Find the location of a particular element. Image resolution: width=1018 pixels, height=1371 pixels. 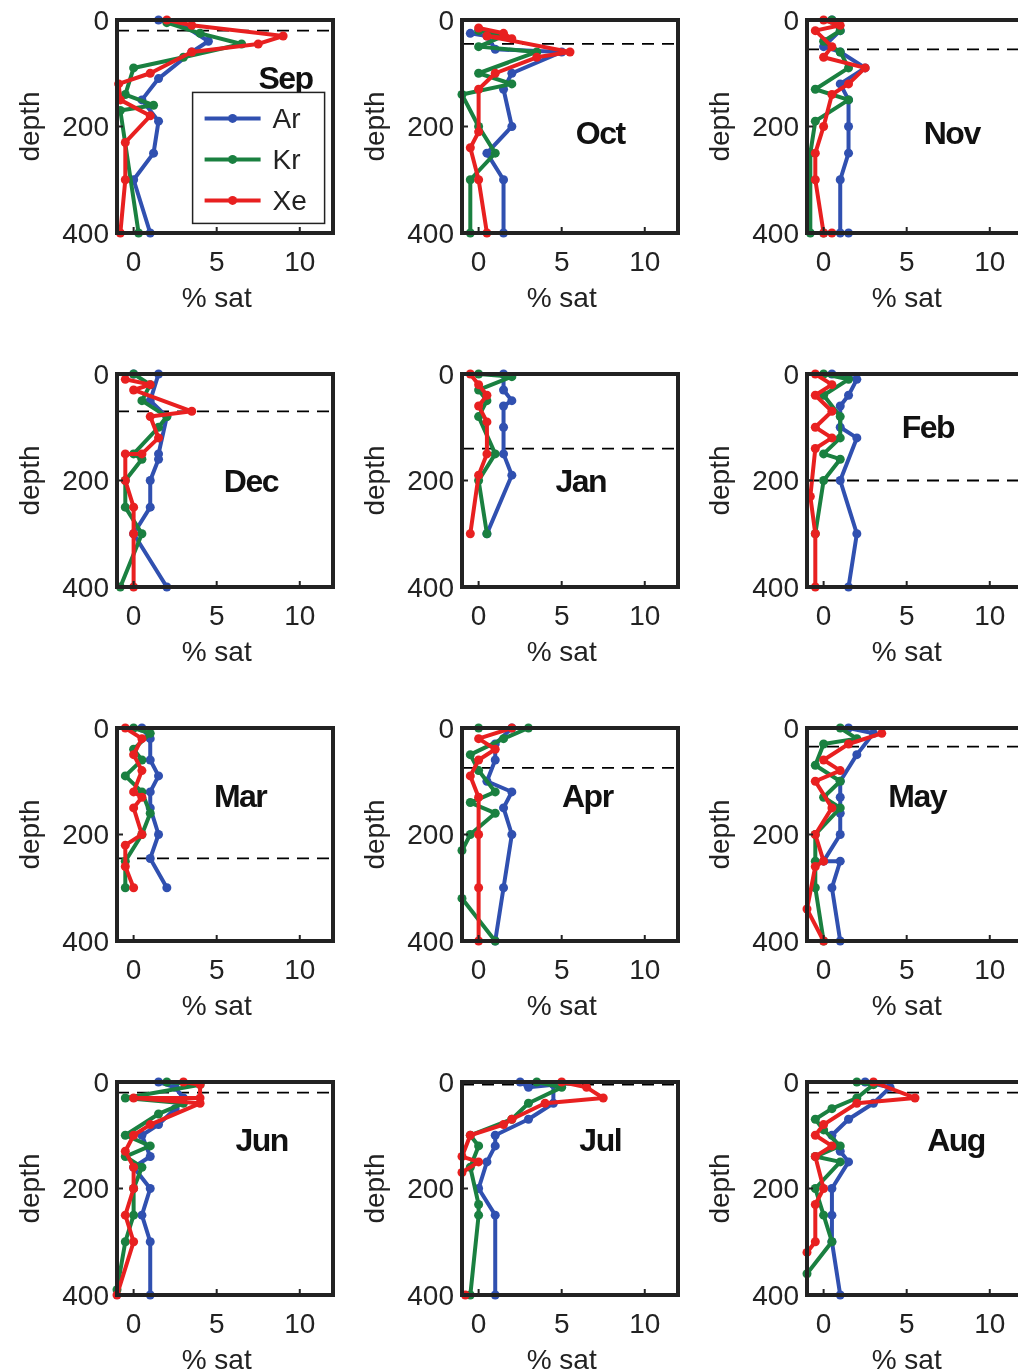

text: Jan is located at coordinates (581, 480).